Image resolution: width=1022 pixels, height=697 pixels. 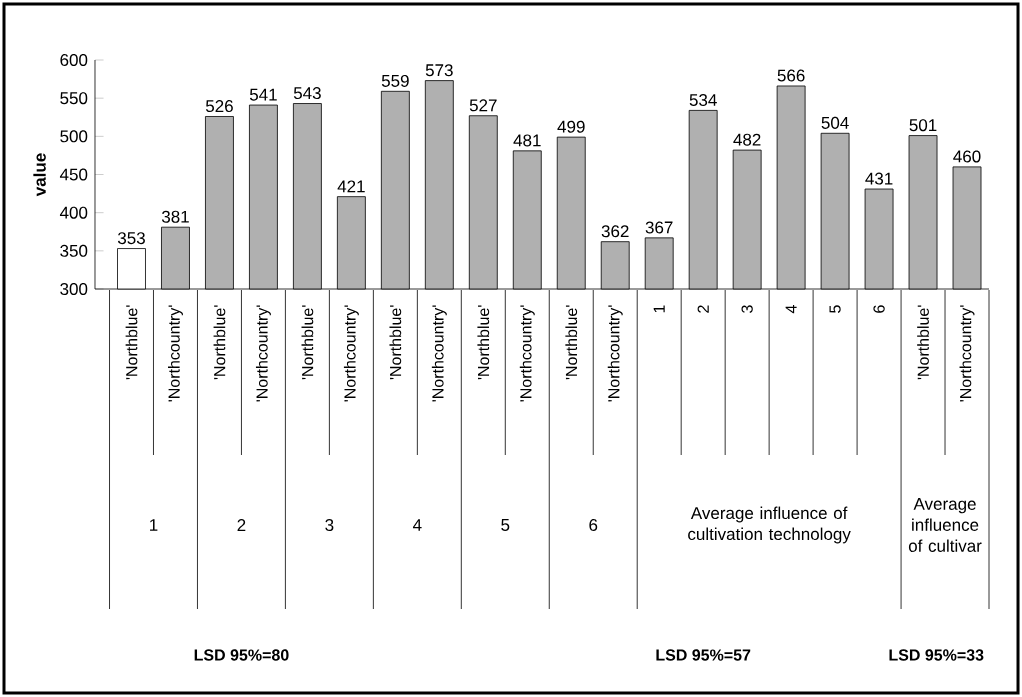 What do you see at coordinates (154, 525) in the screenshot?
I see `text: 1` at bounding box center [154, 525].